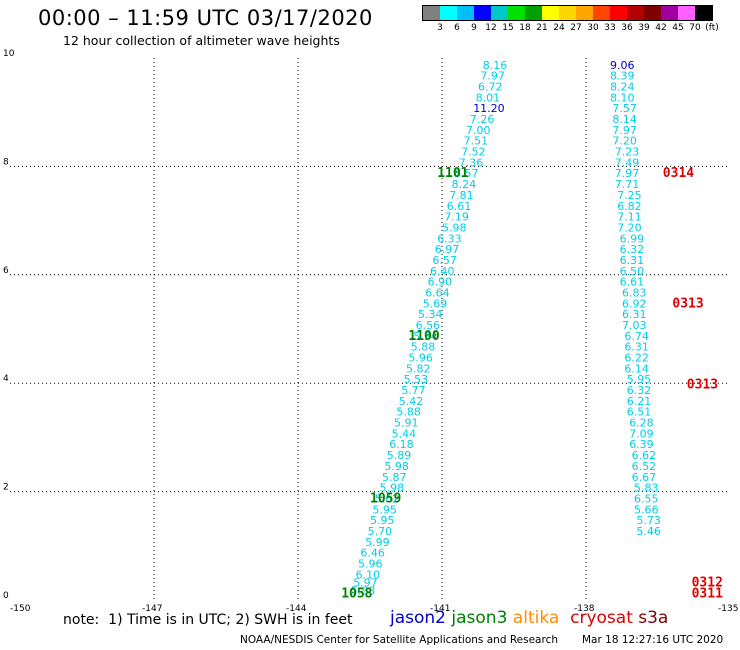 Image resolution: width=740 pixels, height=650 pixels. Describe the element at coordinates (636, 336) in the screenshot. I see `wave-height-value: 6.74` at that location.